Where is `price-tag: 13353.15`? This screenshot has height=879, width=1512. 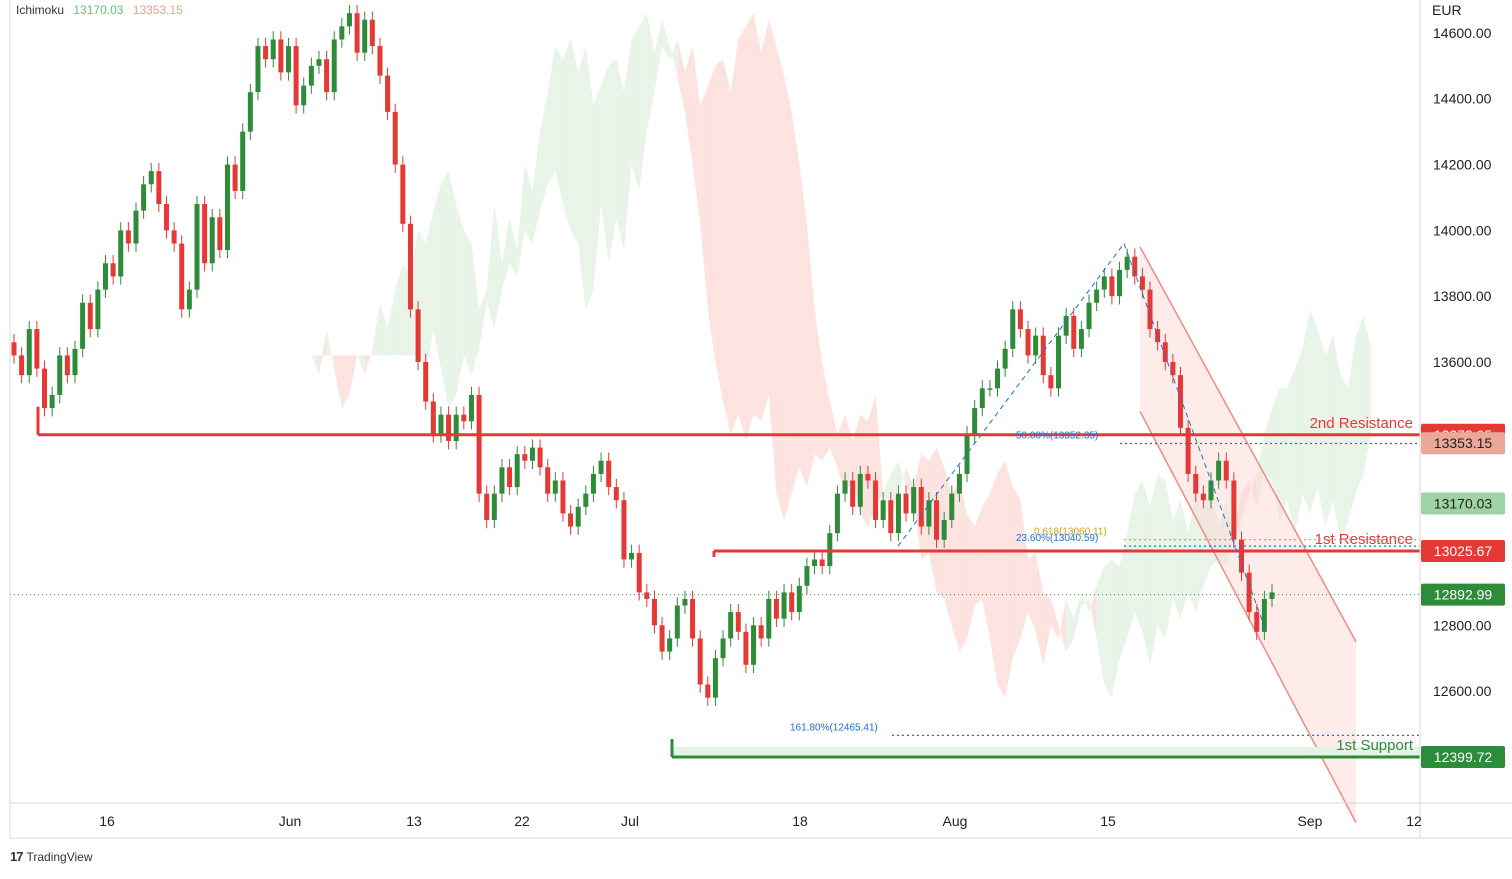 price-tag: 13353.15 is located at coordinates (1463, 443).